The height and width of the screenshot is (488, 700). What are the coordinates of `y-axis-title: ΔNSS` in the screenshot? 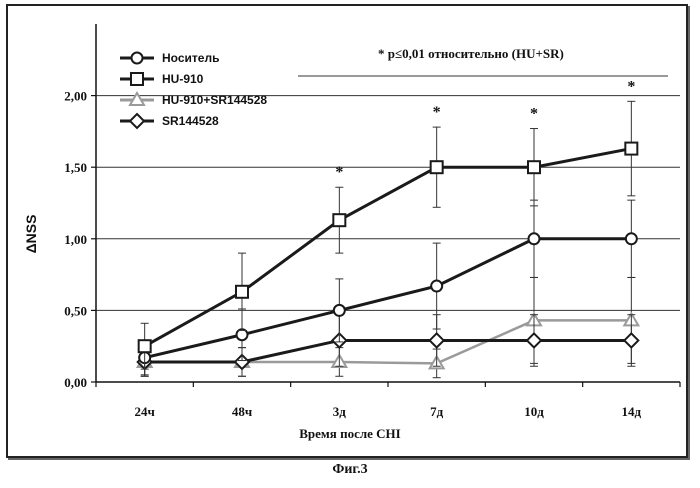 It's located at (31, 234).